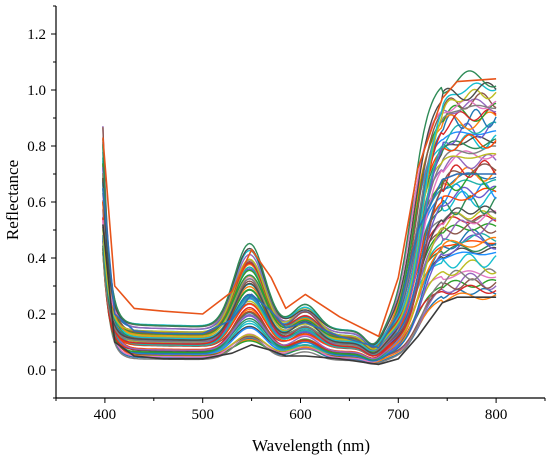 This screenshot has width=550, height=461. I want to click on y-tick-label: 1.2, so click(36, 35).